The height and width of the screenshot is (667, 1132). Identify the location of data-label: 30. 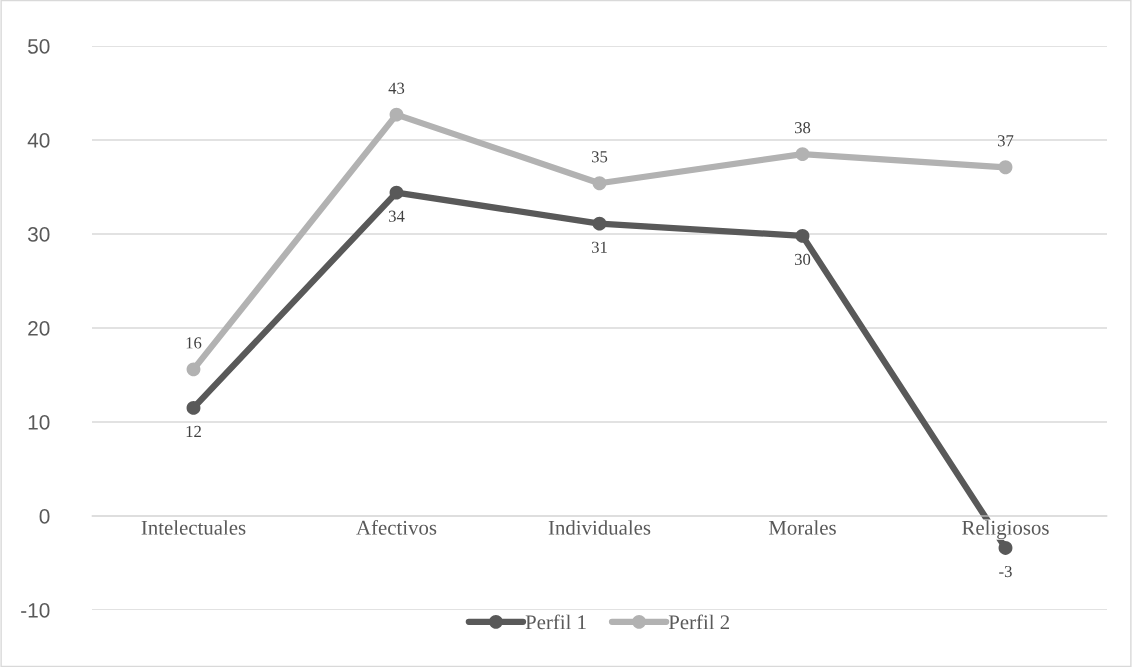
(802, 259).